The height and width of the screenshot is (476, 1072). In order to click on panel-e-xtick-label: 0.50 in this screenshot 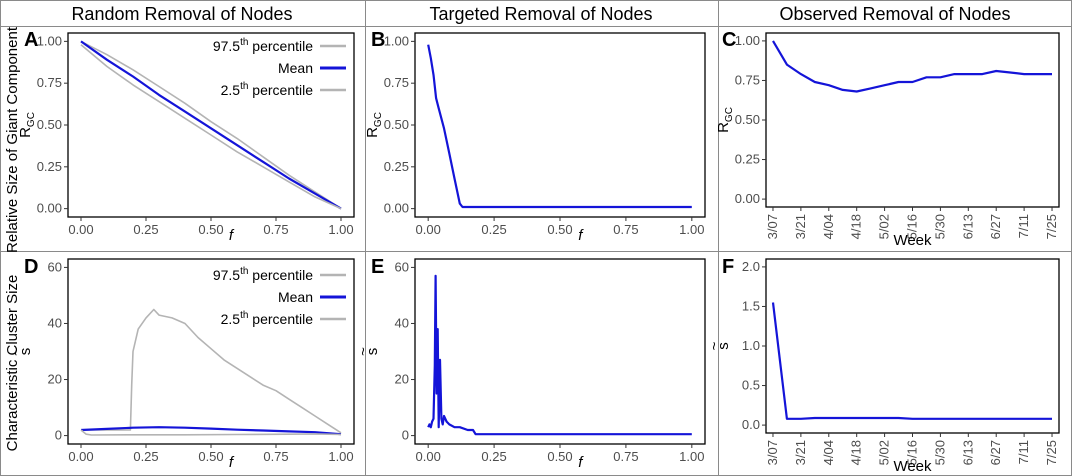, I will do `click(559, 456)`.